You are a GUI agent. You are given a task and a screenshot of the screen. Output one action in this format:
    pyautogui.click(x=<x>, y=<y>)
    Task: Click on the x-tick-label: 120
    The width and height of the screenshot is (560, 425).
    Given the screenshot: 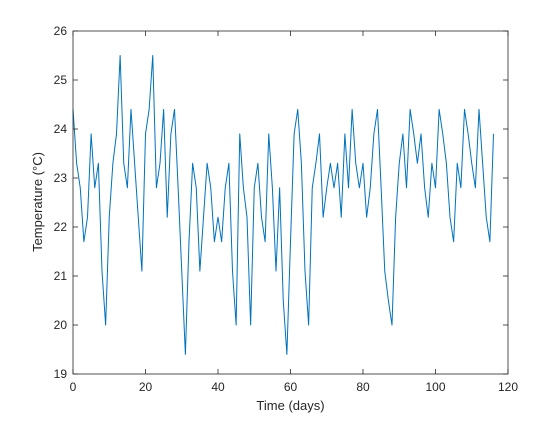 What is the action you would take?
    pyautogui.click(x=508, y=387)
    